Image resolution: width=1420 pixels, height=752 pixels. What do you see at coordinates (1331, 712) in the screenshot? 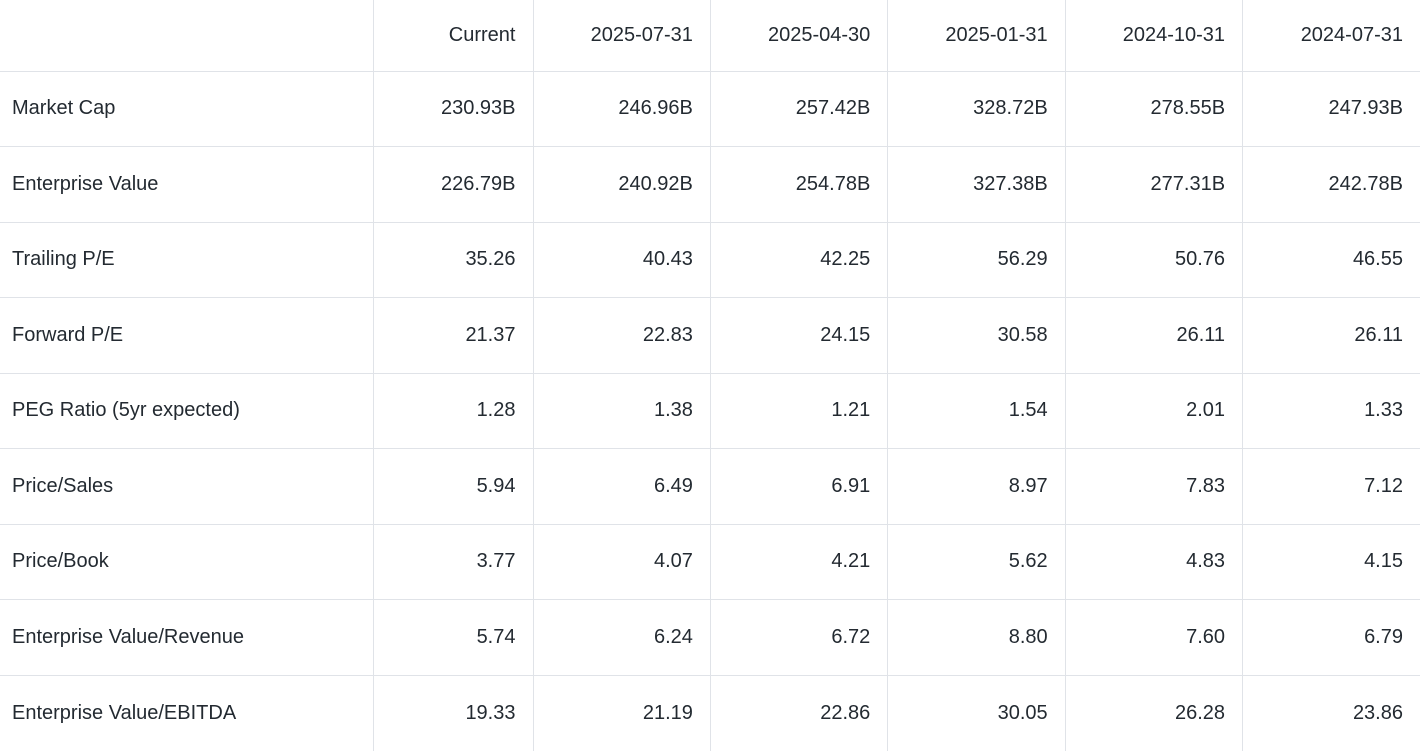
I see `value-cell: 23.86` at bounding box center [1331, 712].